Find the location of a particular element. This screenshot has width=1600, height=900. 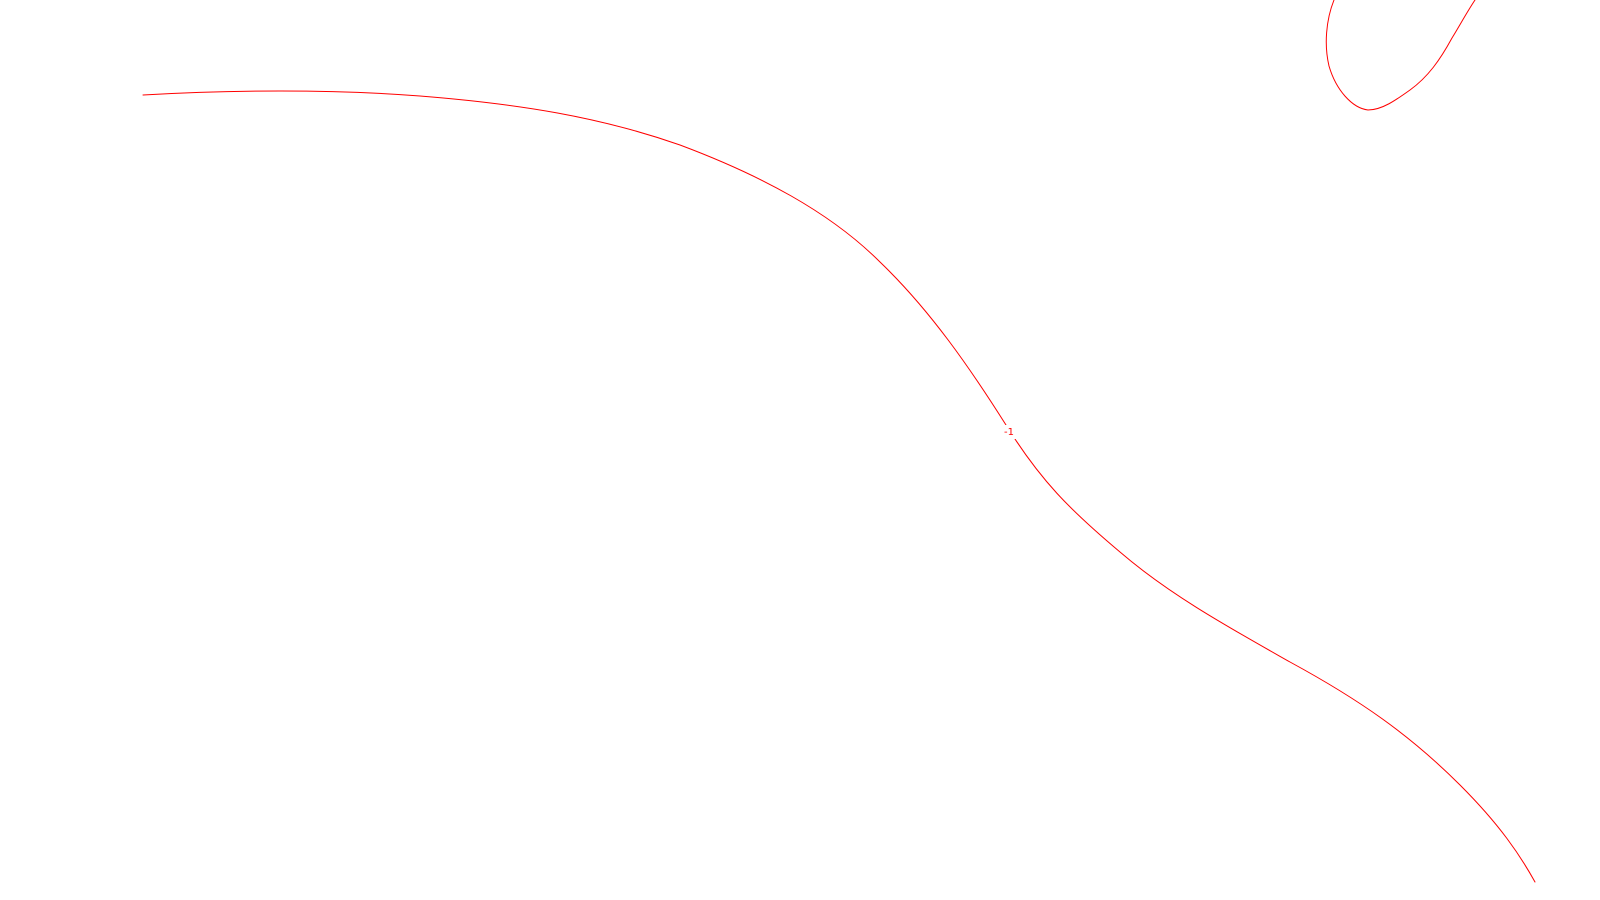

contour-label-group: -1 is located at coordinates (1009, 432).